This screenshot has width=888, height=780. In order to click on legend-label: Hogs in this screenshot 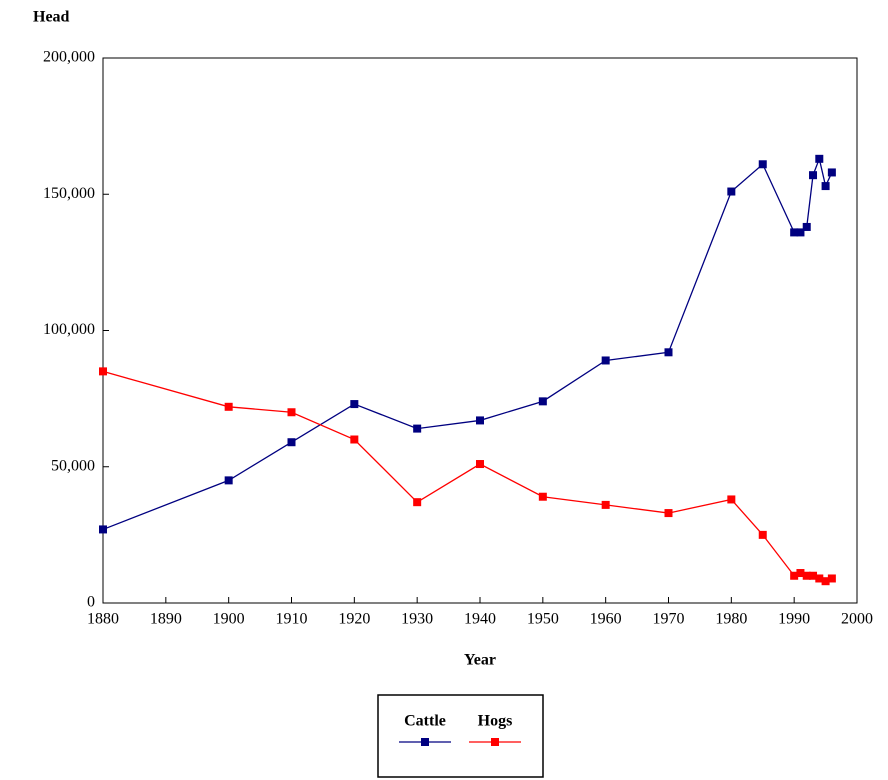, I will do `click(495, 721)`.